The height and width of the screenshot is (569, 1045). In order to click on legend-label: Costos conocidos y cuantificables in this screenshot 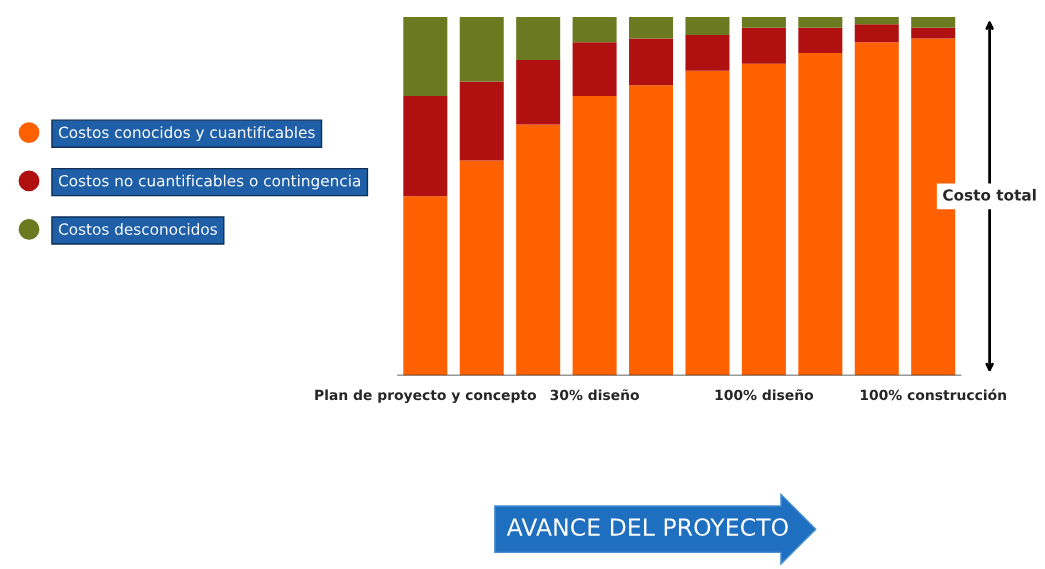, I will do `click(186, 134)`.